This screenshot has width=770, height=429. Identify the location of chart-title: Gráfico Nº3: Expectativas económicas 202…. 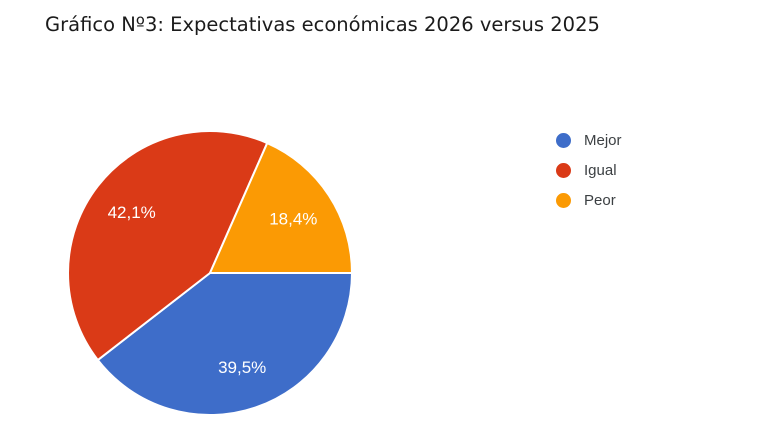
(322, 24).